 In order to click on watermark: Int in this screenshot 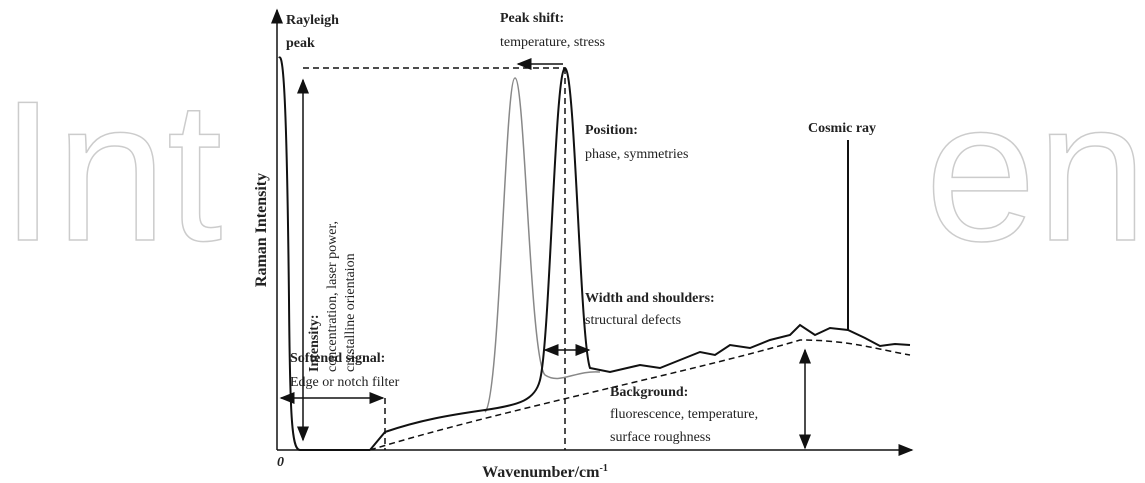, I will do `click(111, 171)`.